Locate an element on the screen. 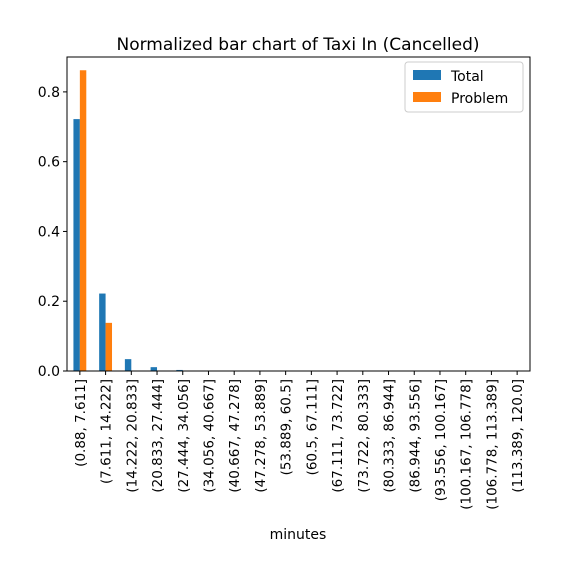 The height and width of the screenshot is (578, 565). x-tick-label: (80.333, 86.944] is located at coordinates (390, 436).